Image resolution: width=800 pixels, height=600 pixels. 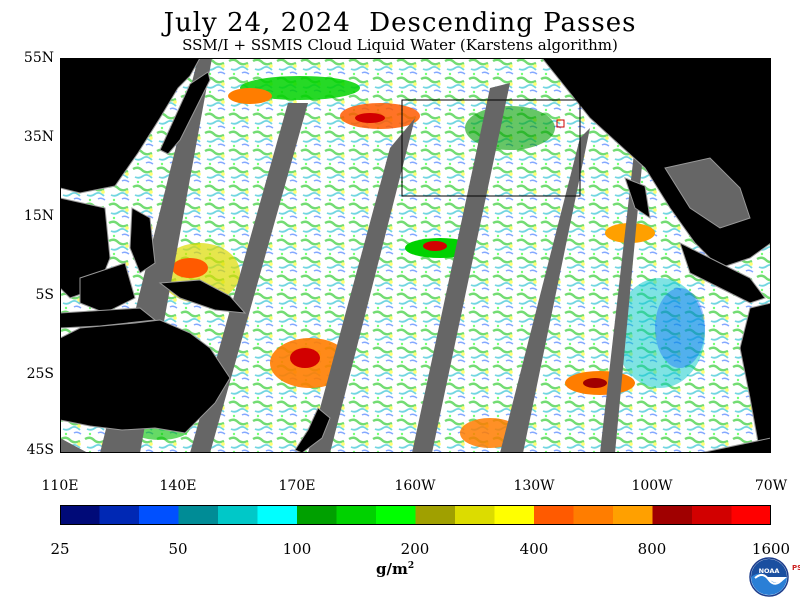 I want to click on borneo-island, so click(x=107, y=288).